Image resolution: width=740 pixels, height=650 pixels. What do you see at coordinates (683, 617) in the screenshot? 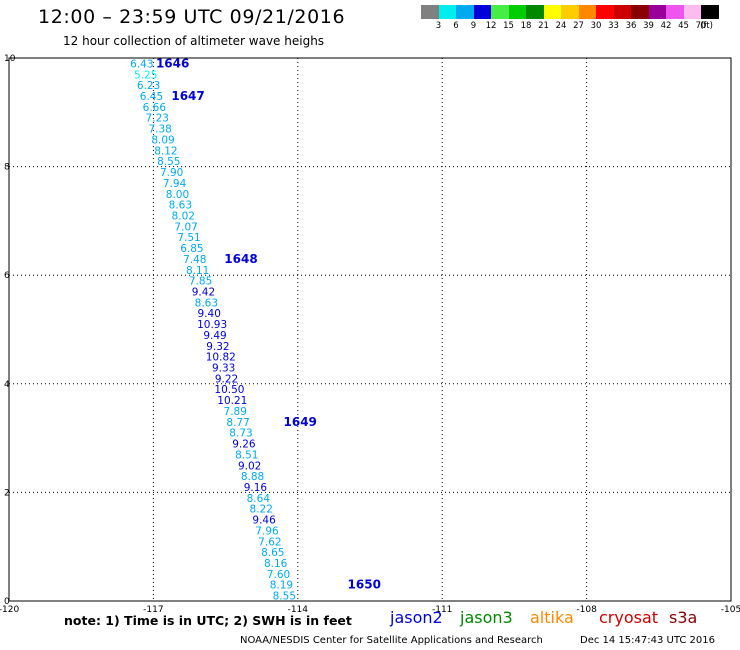
I see `legend-s3a: s3a` at bounding box center [683, 617].